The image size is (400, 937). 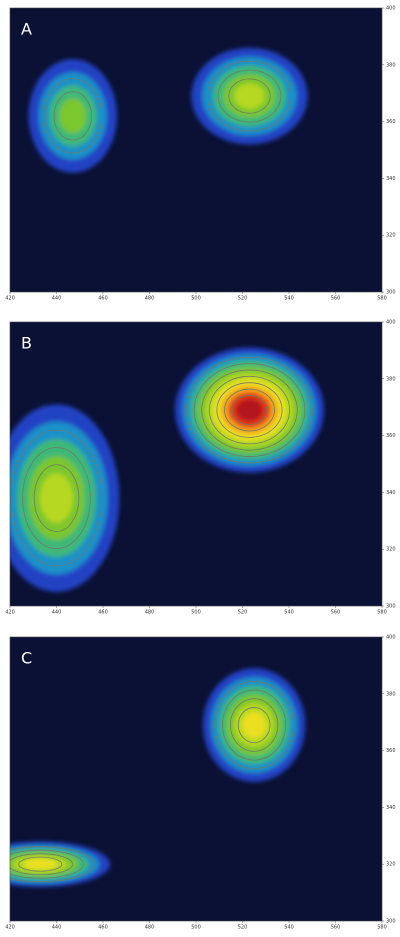 What do you see at coordinates (26, 658) in the screenshot?
I see `panel-label: C` at bounding box center [26, 658].